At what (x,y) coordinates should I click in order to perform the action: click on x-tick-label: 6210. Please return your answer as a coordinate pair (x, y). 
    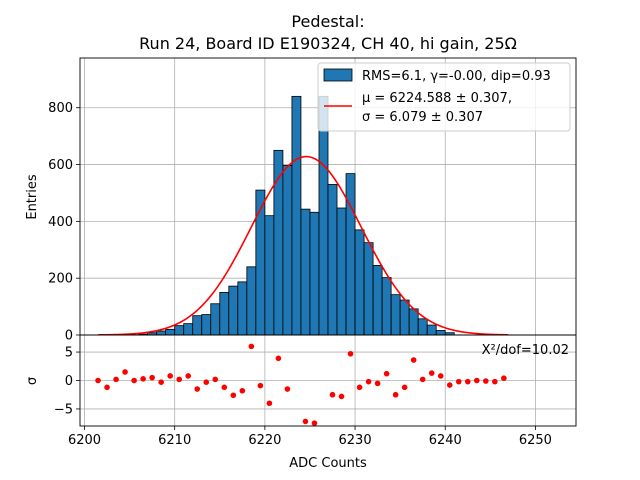
    Looking at the image, I should click on (174, 440).